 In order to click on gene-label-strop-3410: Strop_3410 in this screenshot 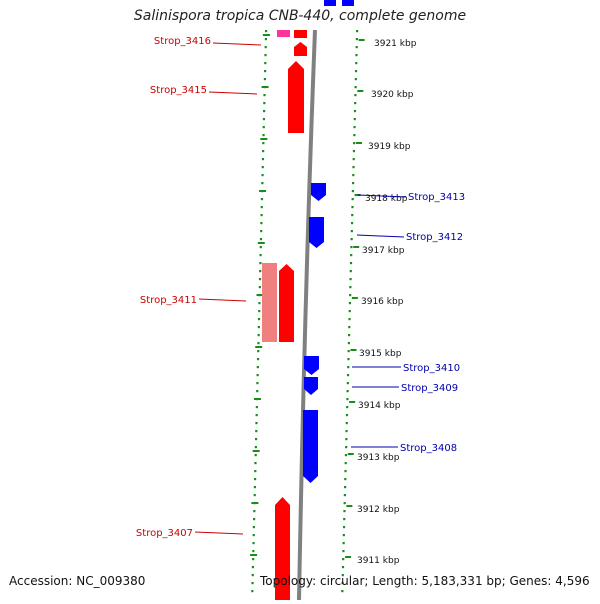, I will do `click(431, 368)`.